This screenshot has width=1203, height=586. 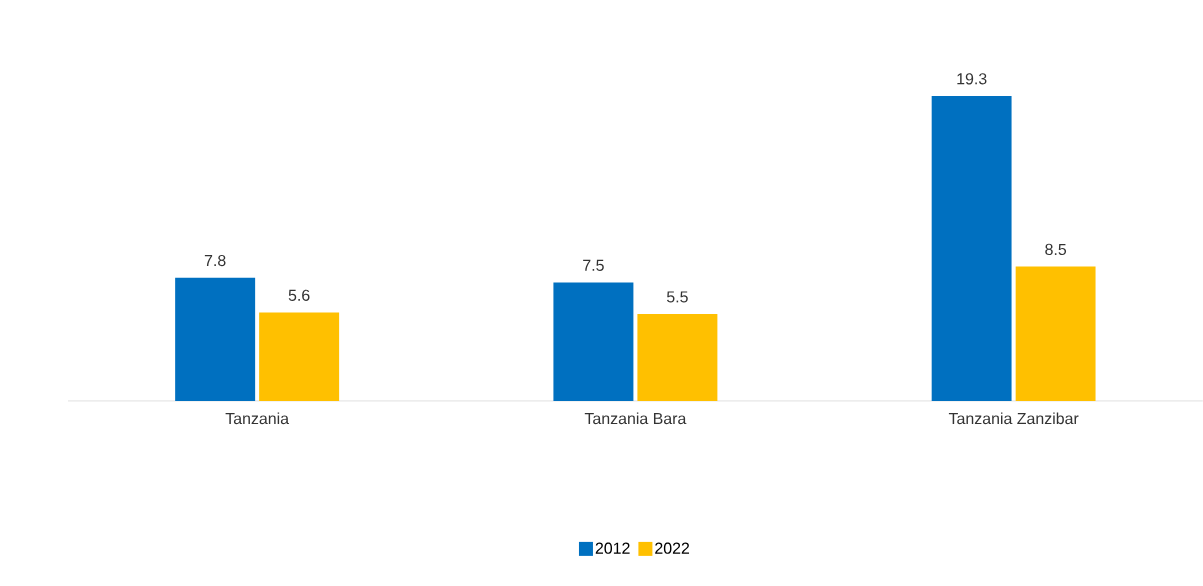 I want to click on x-tick-label: Tanzania Bara, so click(x=635, y=418).